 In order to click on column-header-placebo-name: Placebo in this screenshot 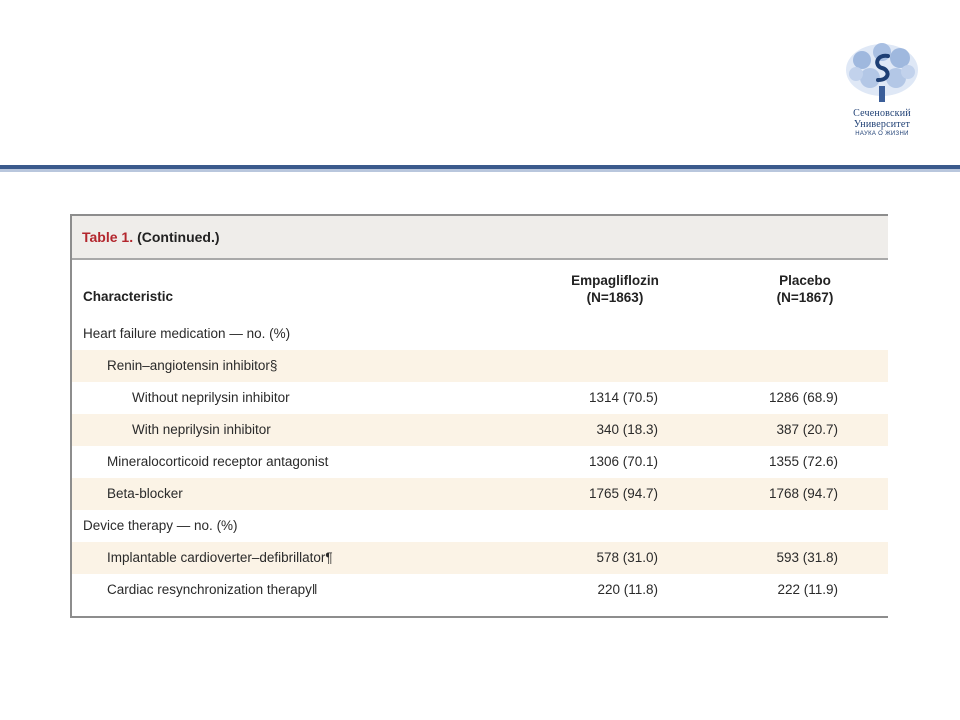, I will do `click(805, 280)`.